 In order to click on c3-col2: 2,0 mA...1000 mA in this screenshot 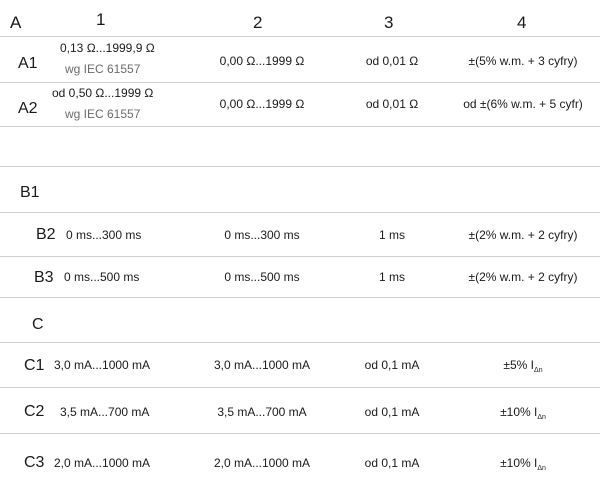, I will do `click(262, 463)`.